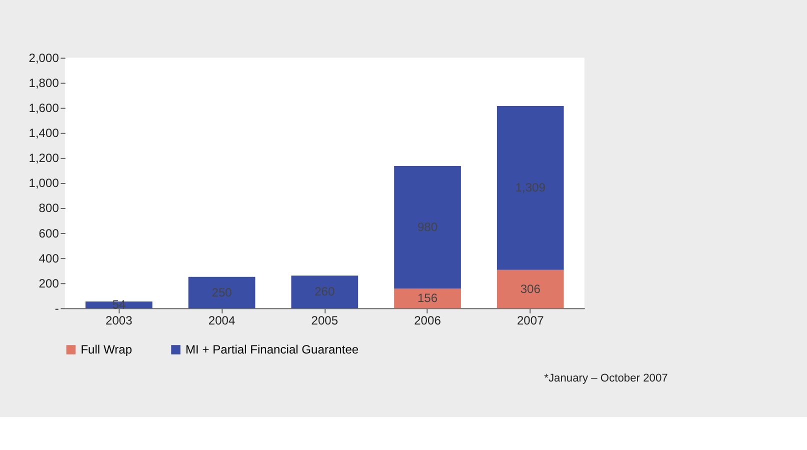 Image resolution: width=807 pixels, height=450 pixels. Describe the element at coordinates (44, 133) in the screenshot. I see `y-tick-label: 1,400` at that location.